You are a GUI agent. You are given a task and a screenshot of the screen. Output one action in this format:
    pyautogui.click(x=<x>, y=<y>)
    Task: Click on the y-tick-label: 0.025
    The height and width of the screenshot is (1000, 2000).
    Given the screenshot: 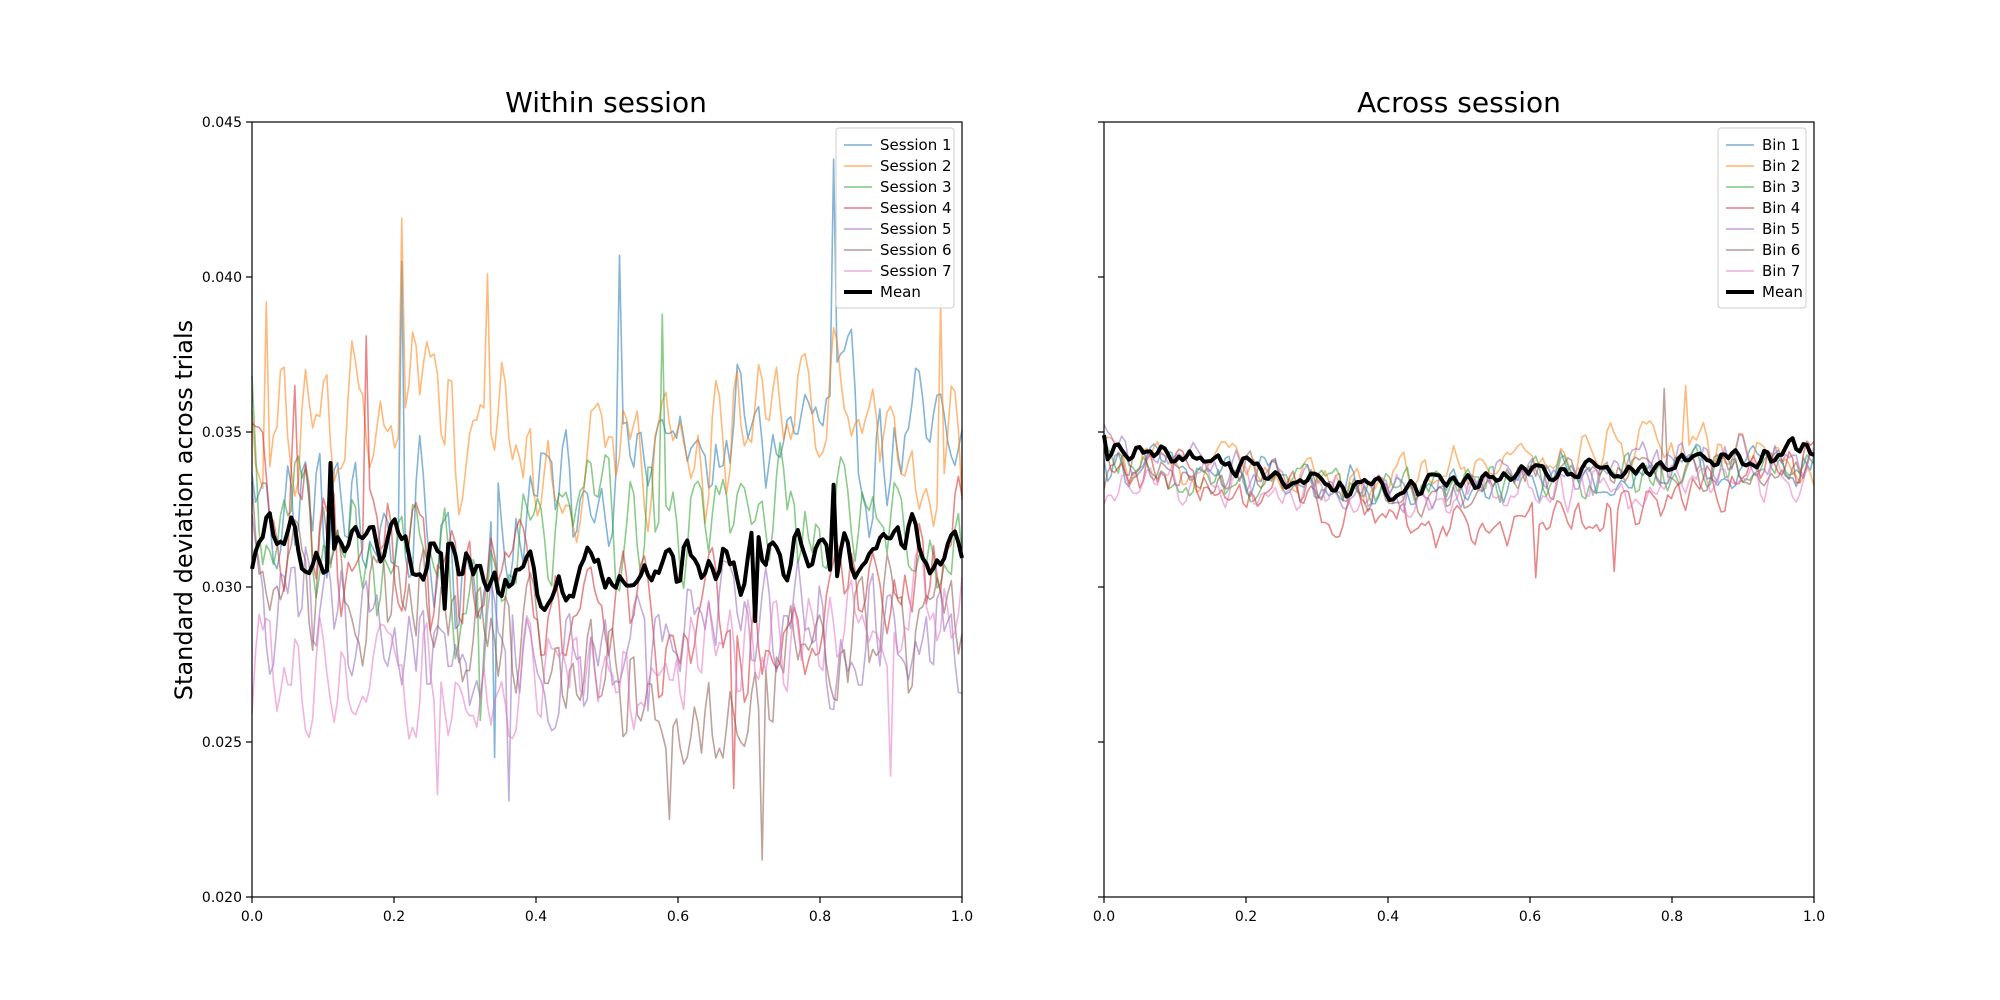 What is the action you would take?
    pyautogui.click(x=222, y=743)
    